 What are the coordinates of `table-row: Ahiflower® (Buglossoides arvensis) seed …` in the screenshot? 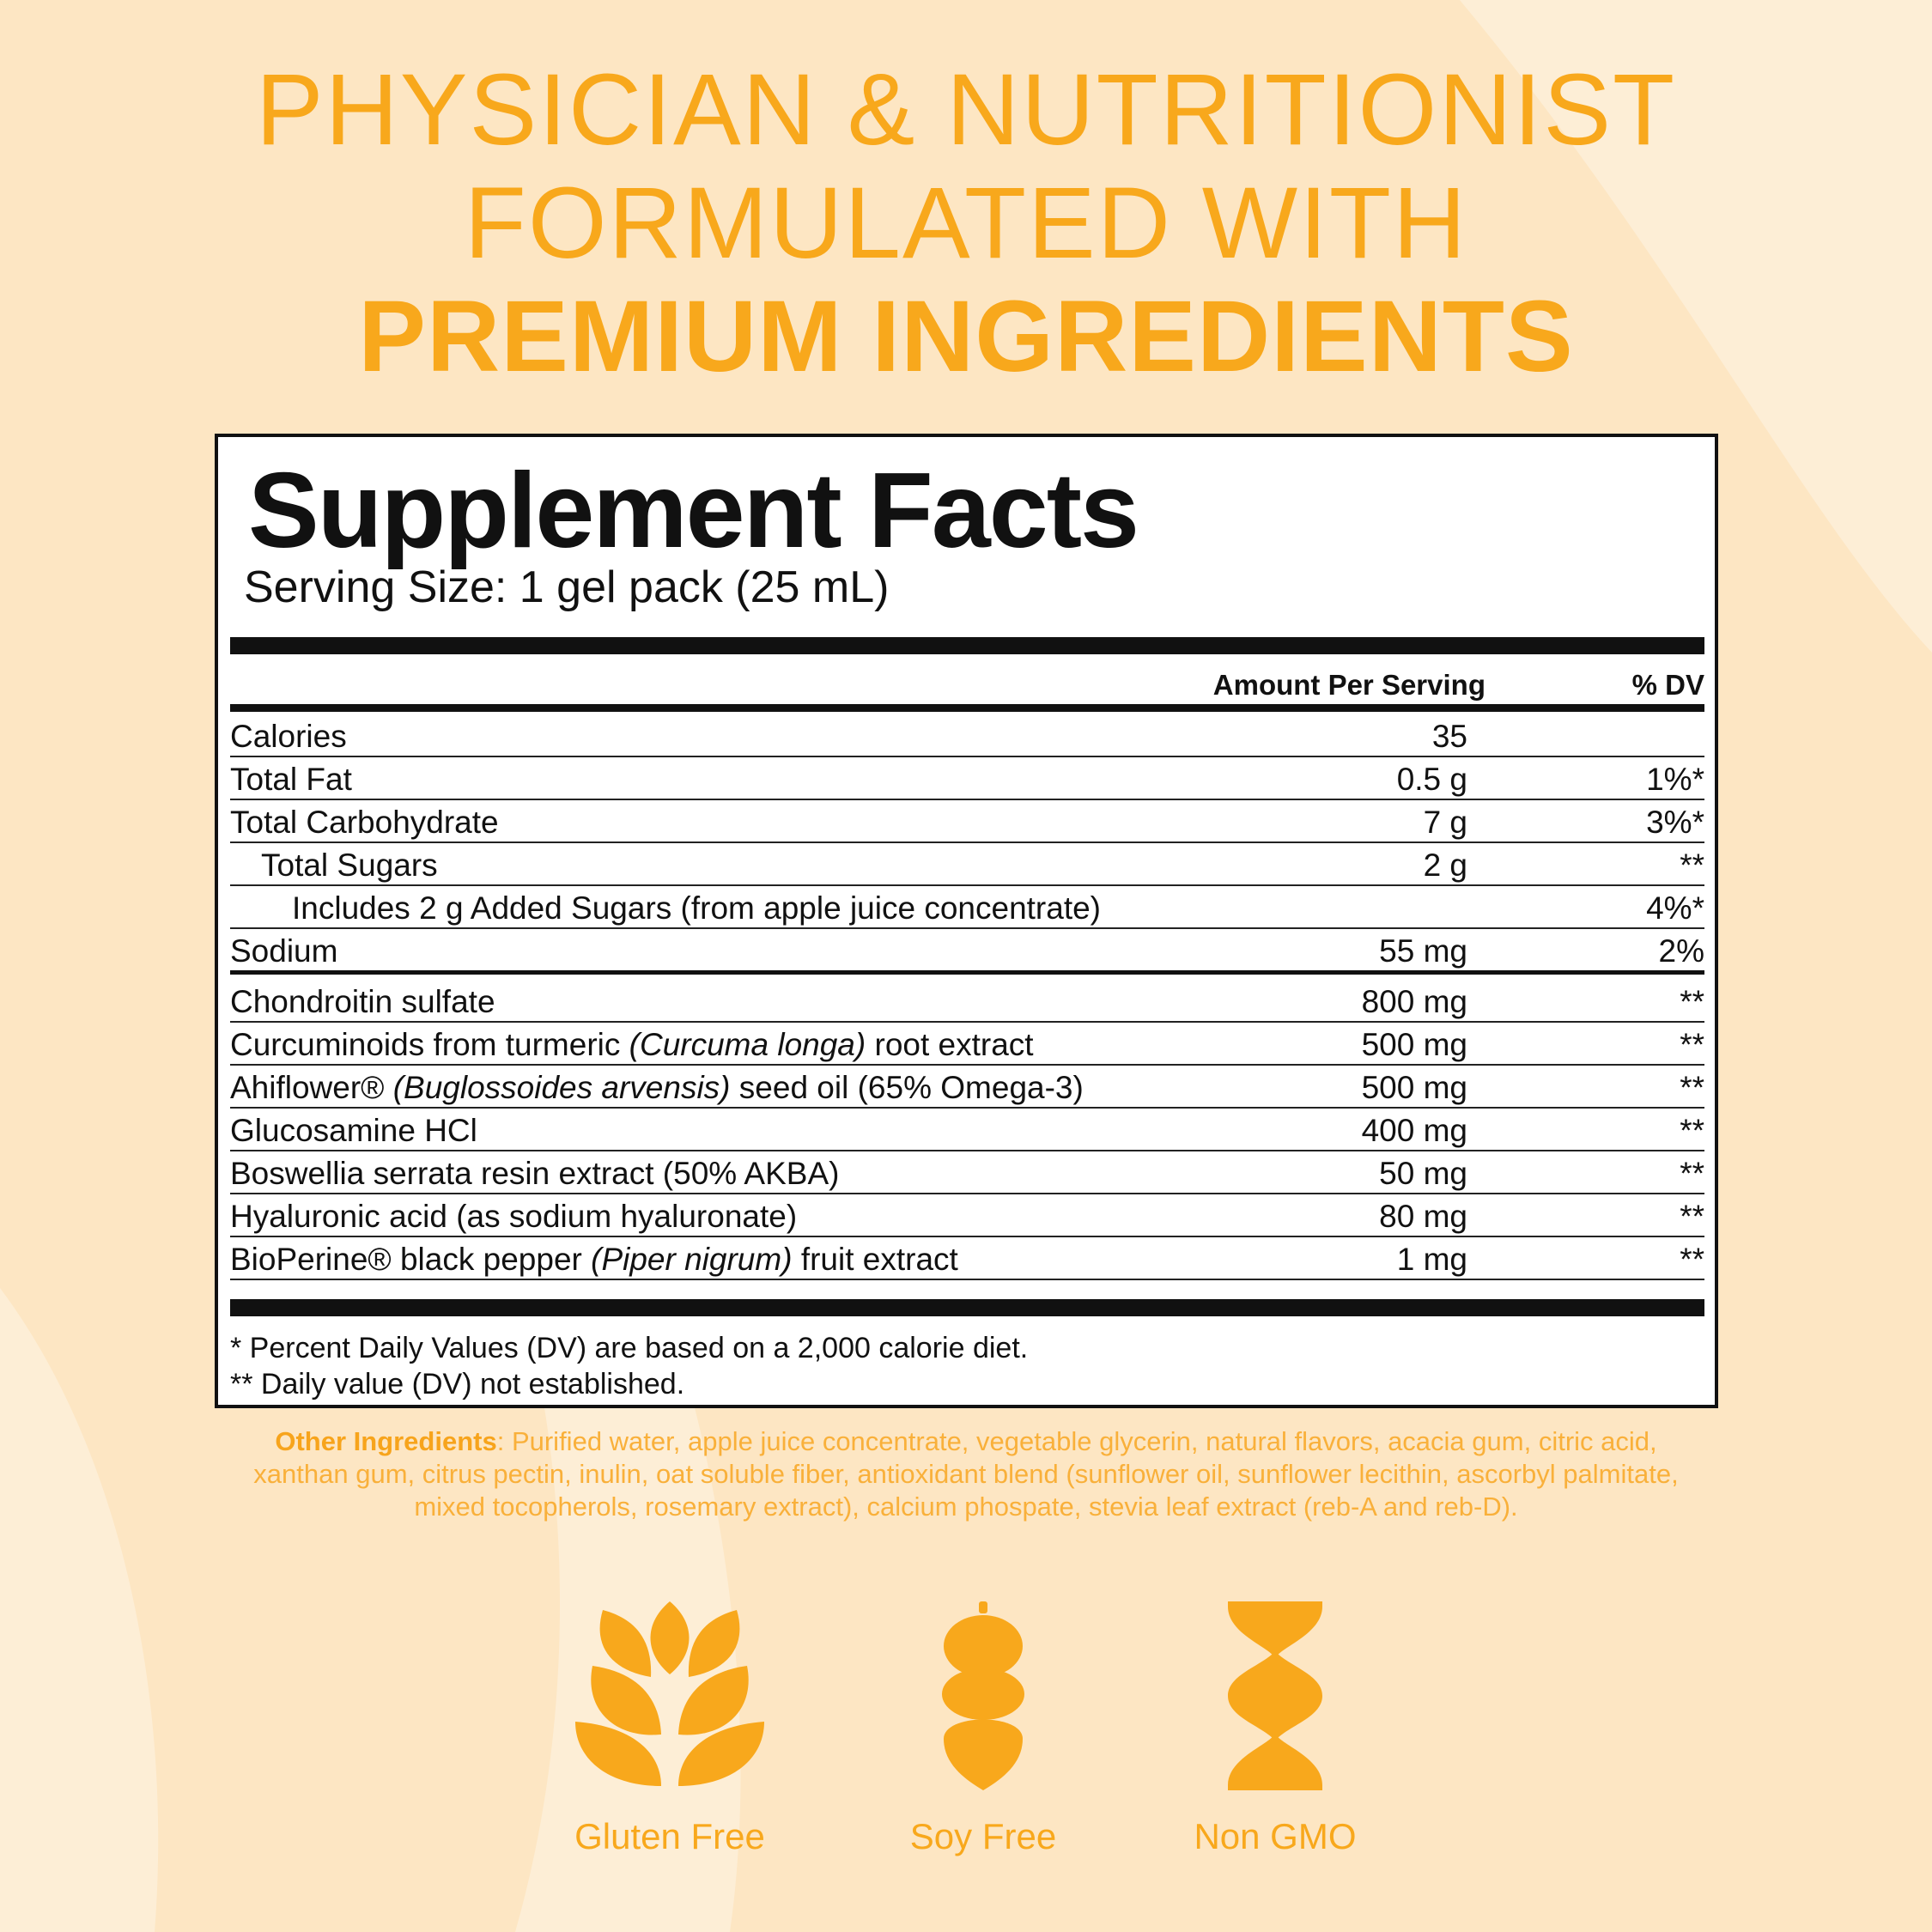 It's located at (967, 1087).